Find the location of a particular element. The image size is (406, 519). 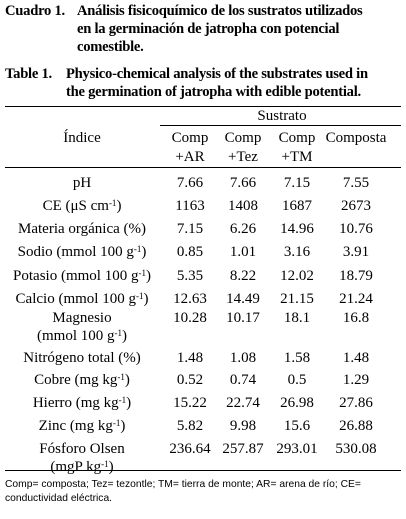

table-cell: 0.85 is located at coordinates (190, 252).